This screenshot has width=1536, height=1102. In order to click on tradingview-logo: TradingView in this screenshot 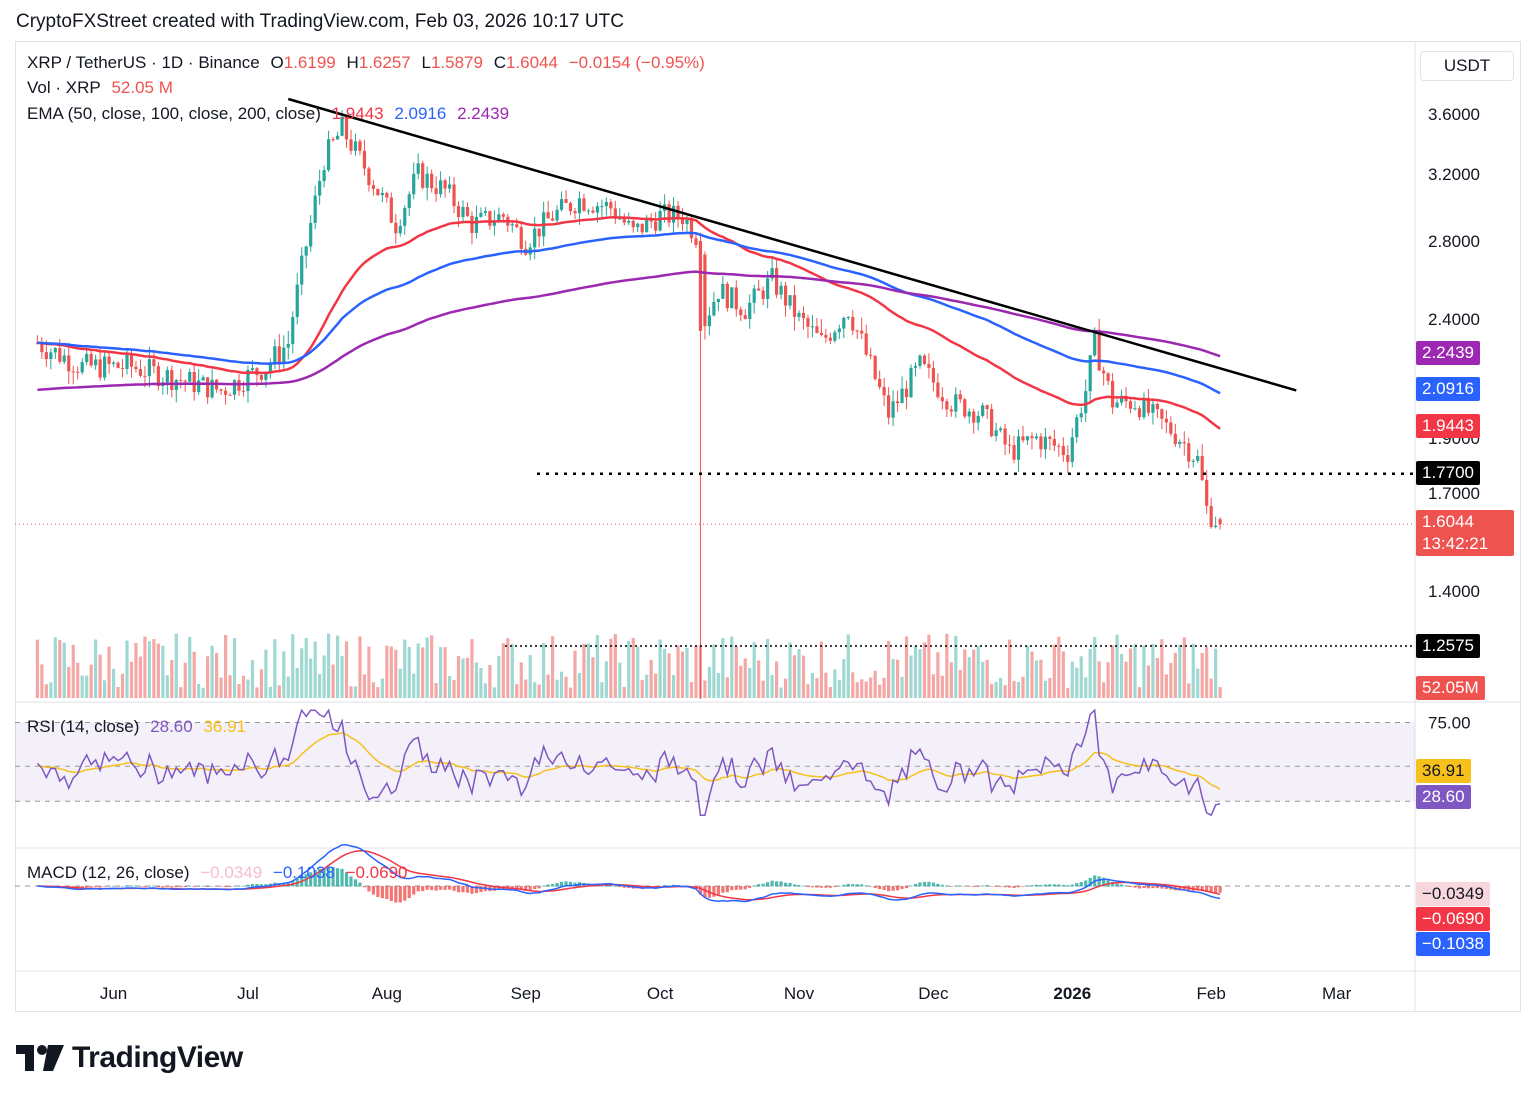, I will do `click(129, 1058)`.